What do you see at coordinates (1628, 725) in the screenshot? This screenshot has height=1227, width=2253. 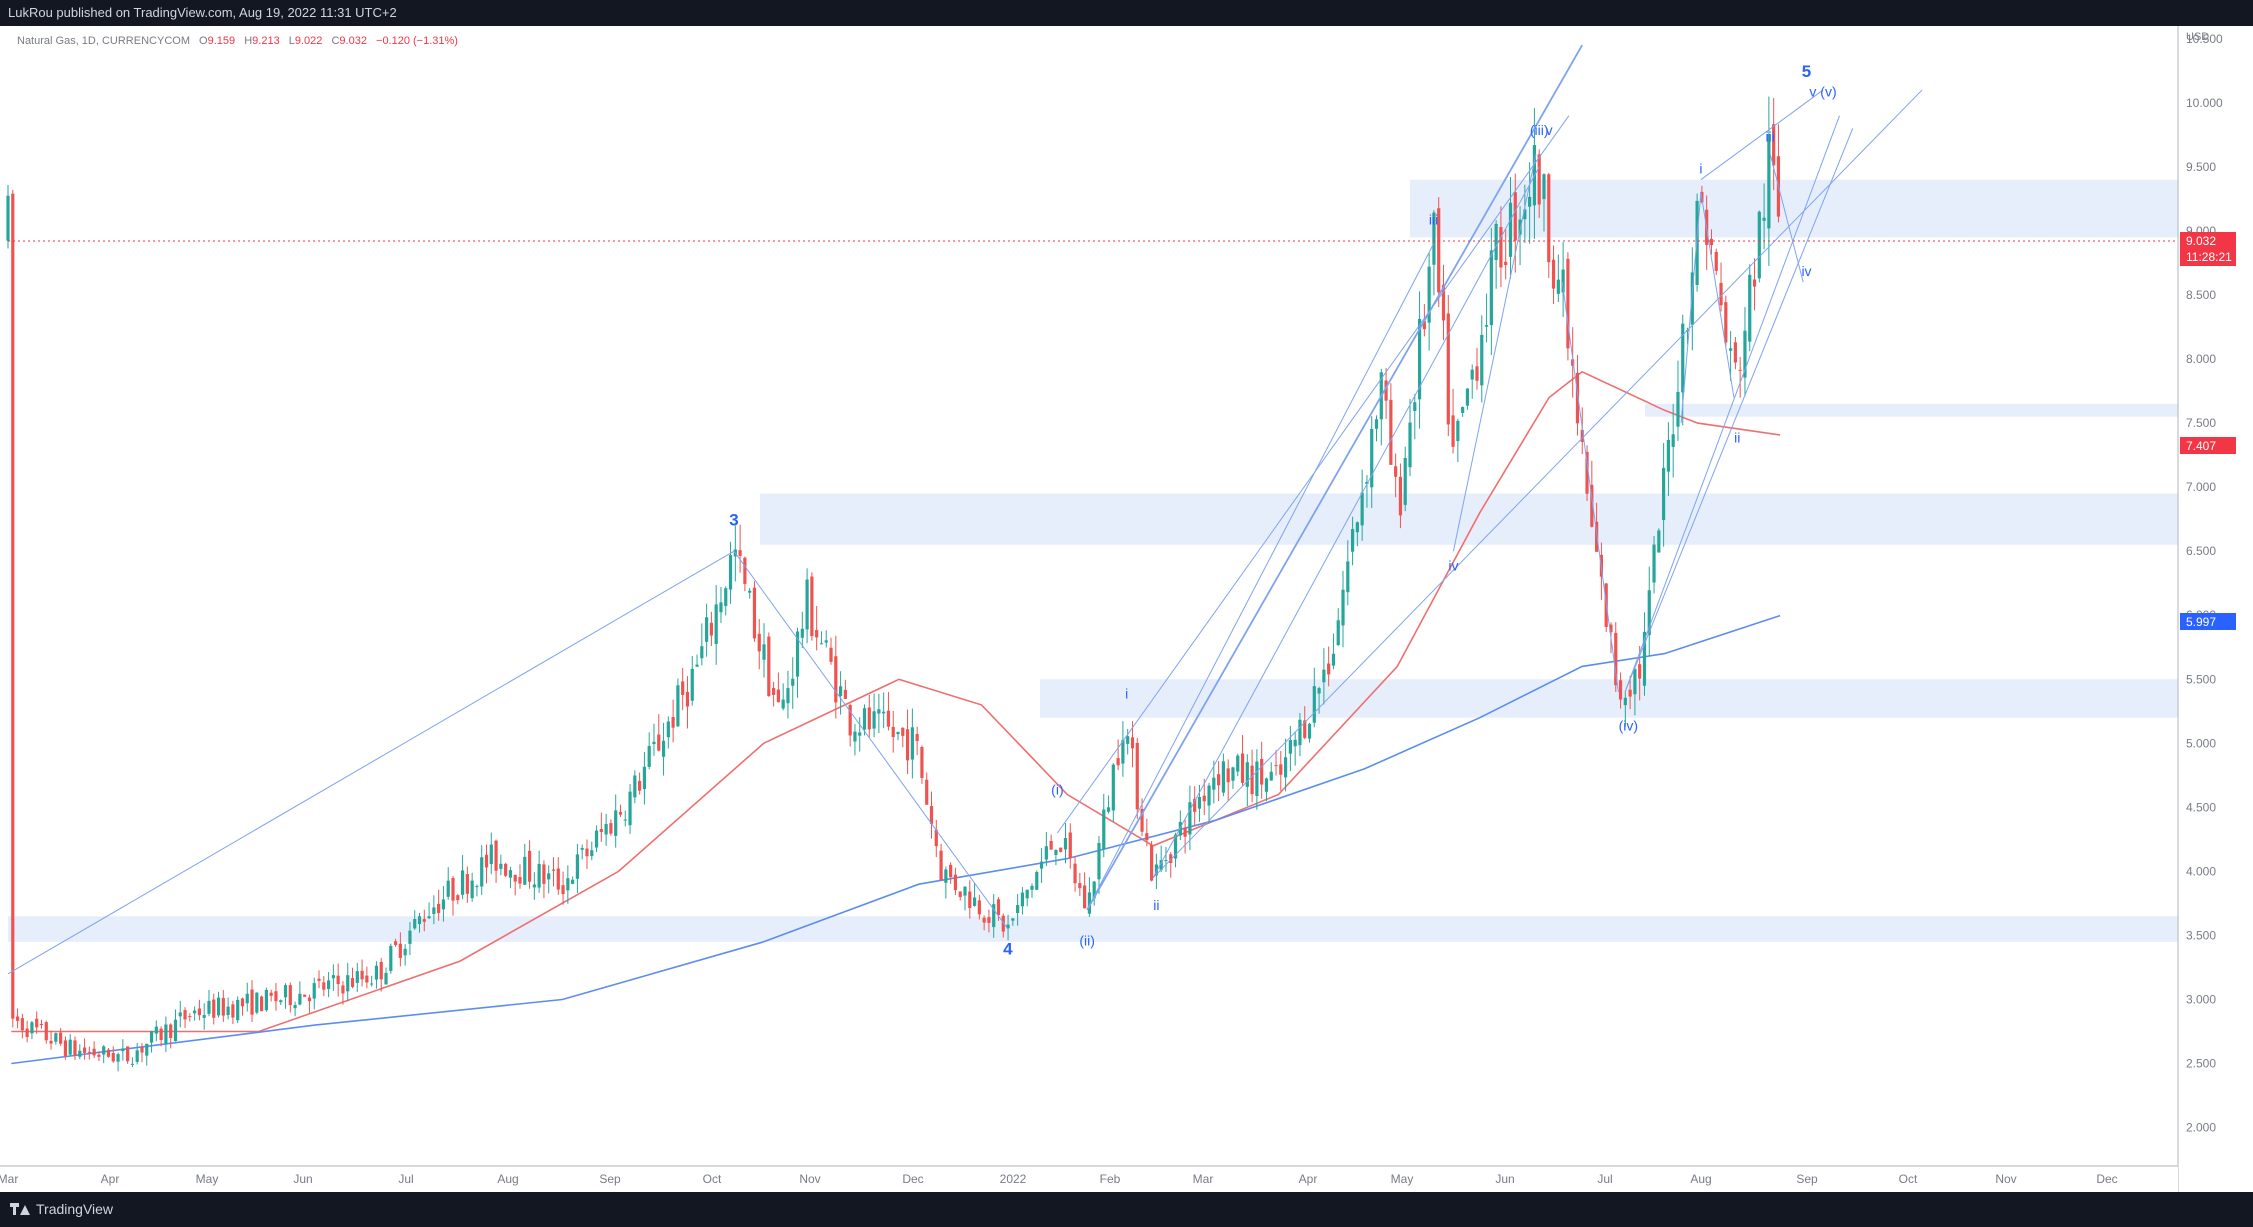 I see `wave-label-10: (iv)` at bounding box center [1628, 725].